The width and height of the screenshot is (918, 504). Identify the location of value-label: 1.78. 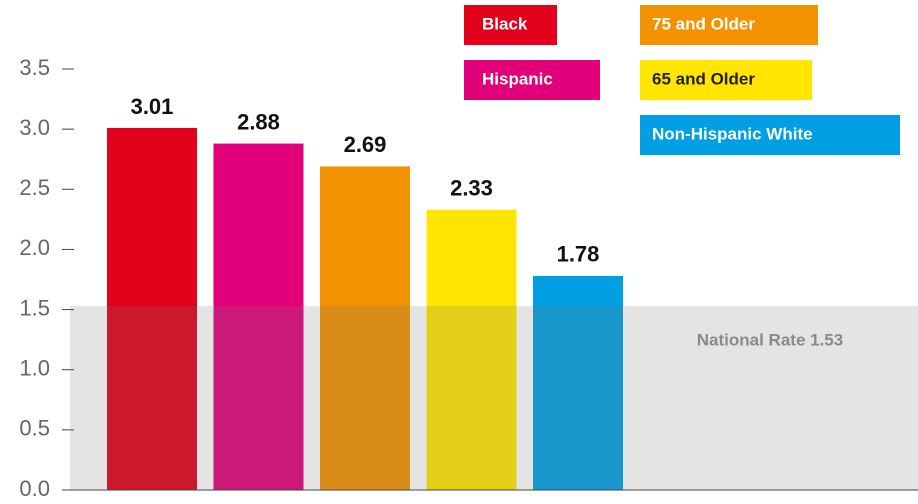
(578, 254).